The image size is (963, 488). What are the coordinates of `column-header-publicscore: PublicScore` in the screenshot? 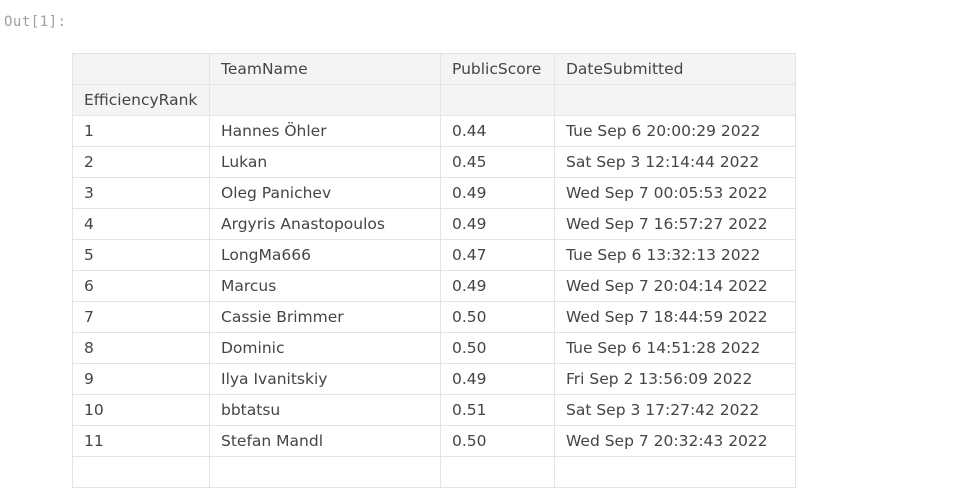 It's located at (497, 69).